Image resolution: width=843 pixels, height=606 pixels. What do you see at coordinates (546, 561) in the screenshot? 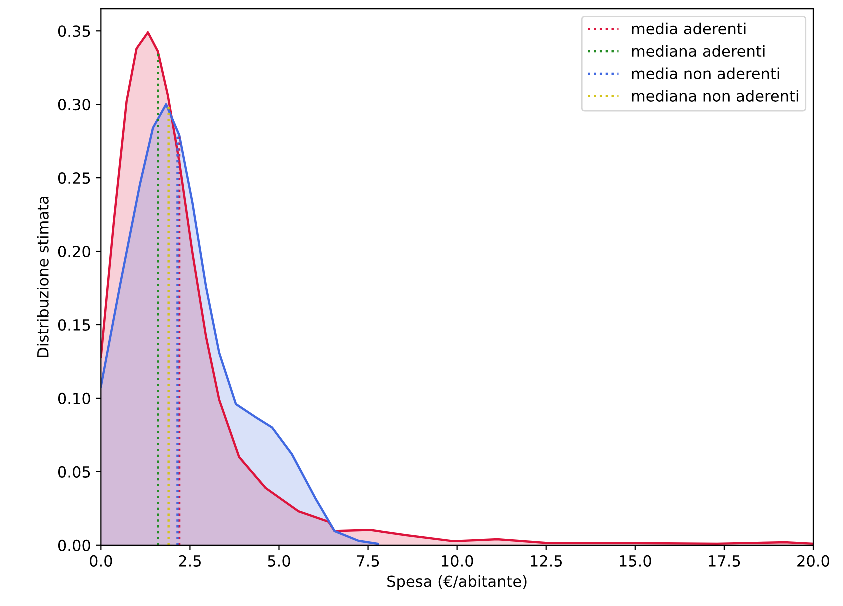
I see `x-tick-label: 12.5` at bounding box center [546, 561].